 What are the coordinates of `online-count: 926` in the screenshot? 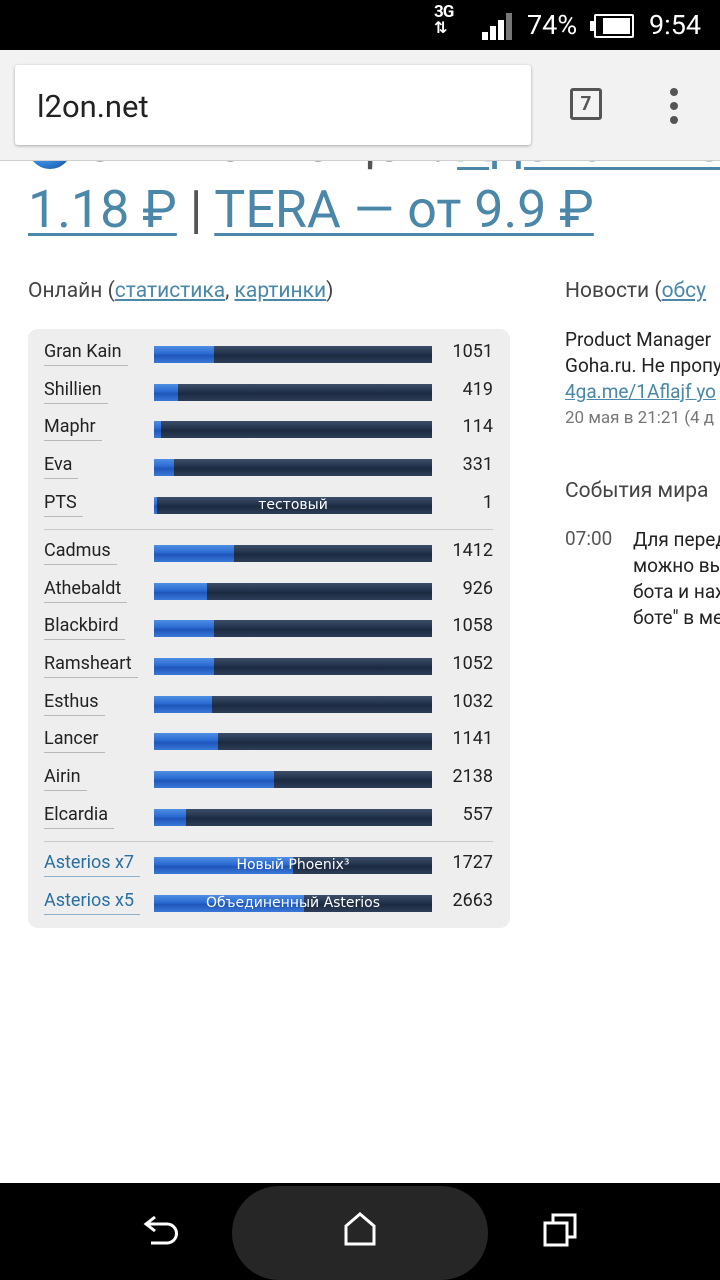 It's located at (477, 588).